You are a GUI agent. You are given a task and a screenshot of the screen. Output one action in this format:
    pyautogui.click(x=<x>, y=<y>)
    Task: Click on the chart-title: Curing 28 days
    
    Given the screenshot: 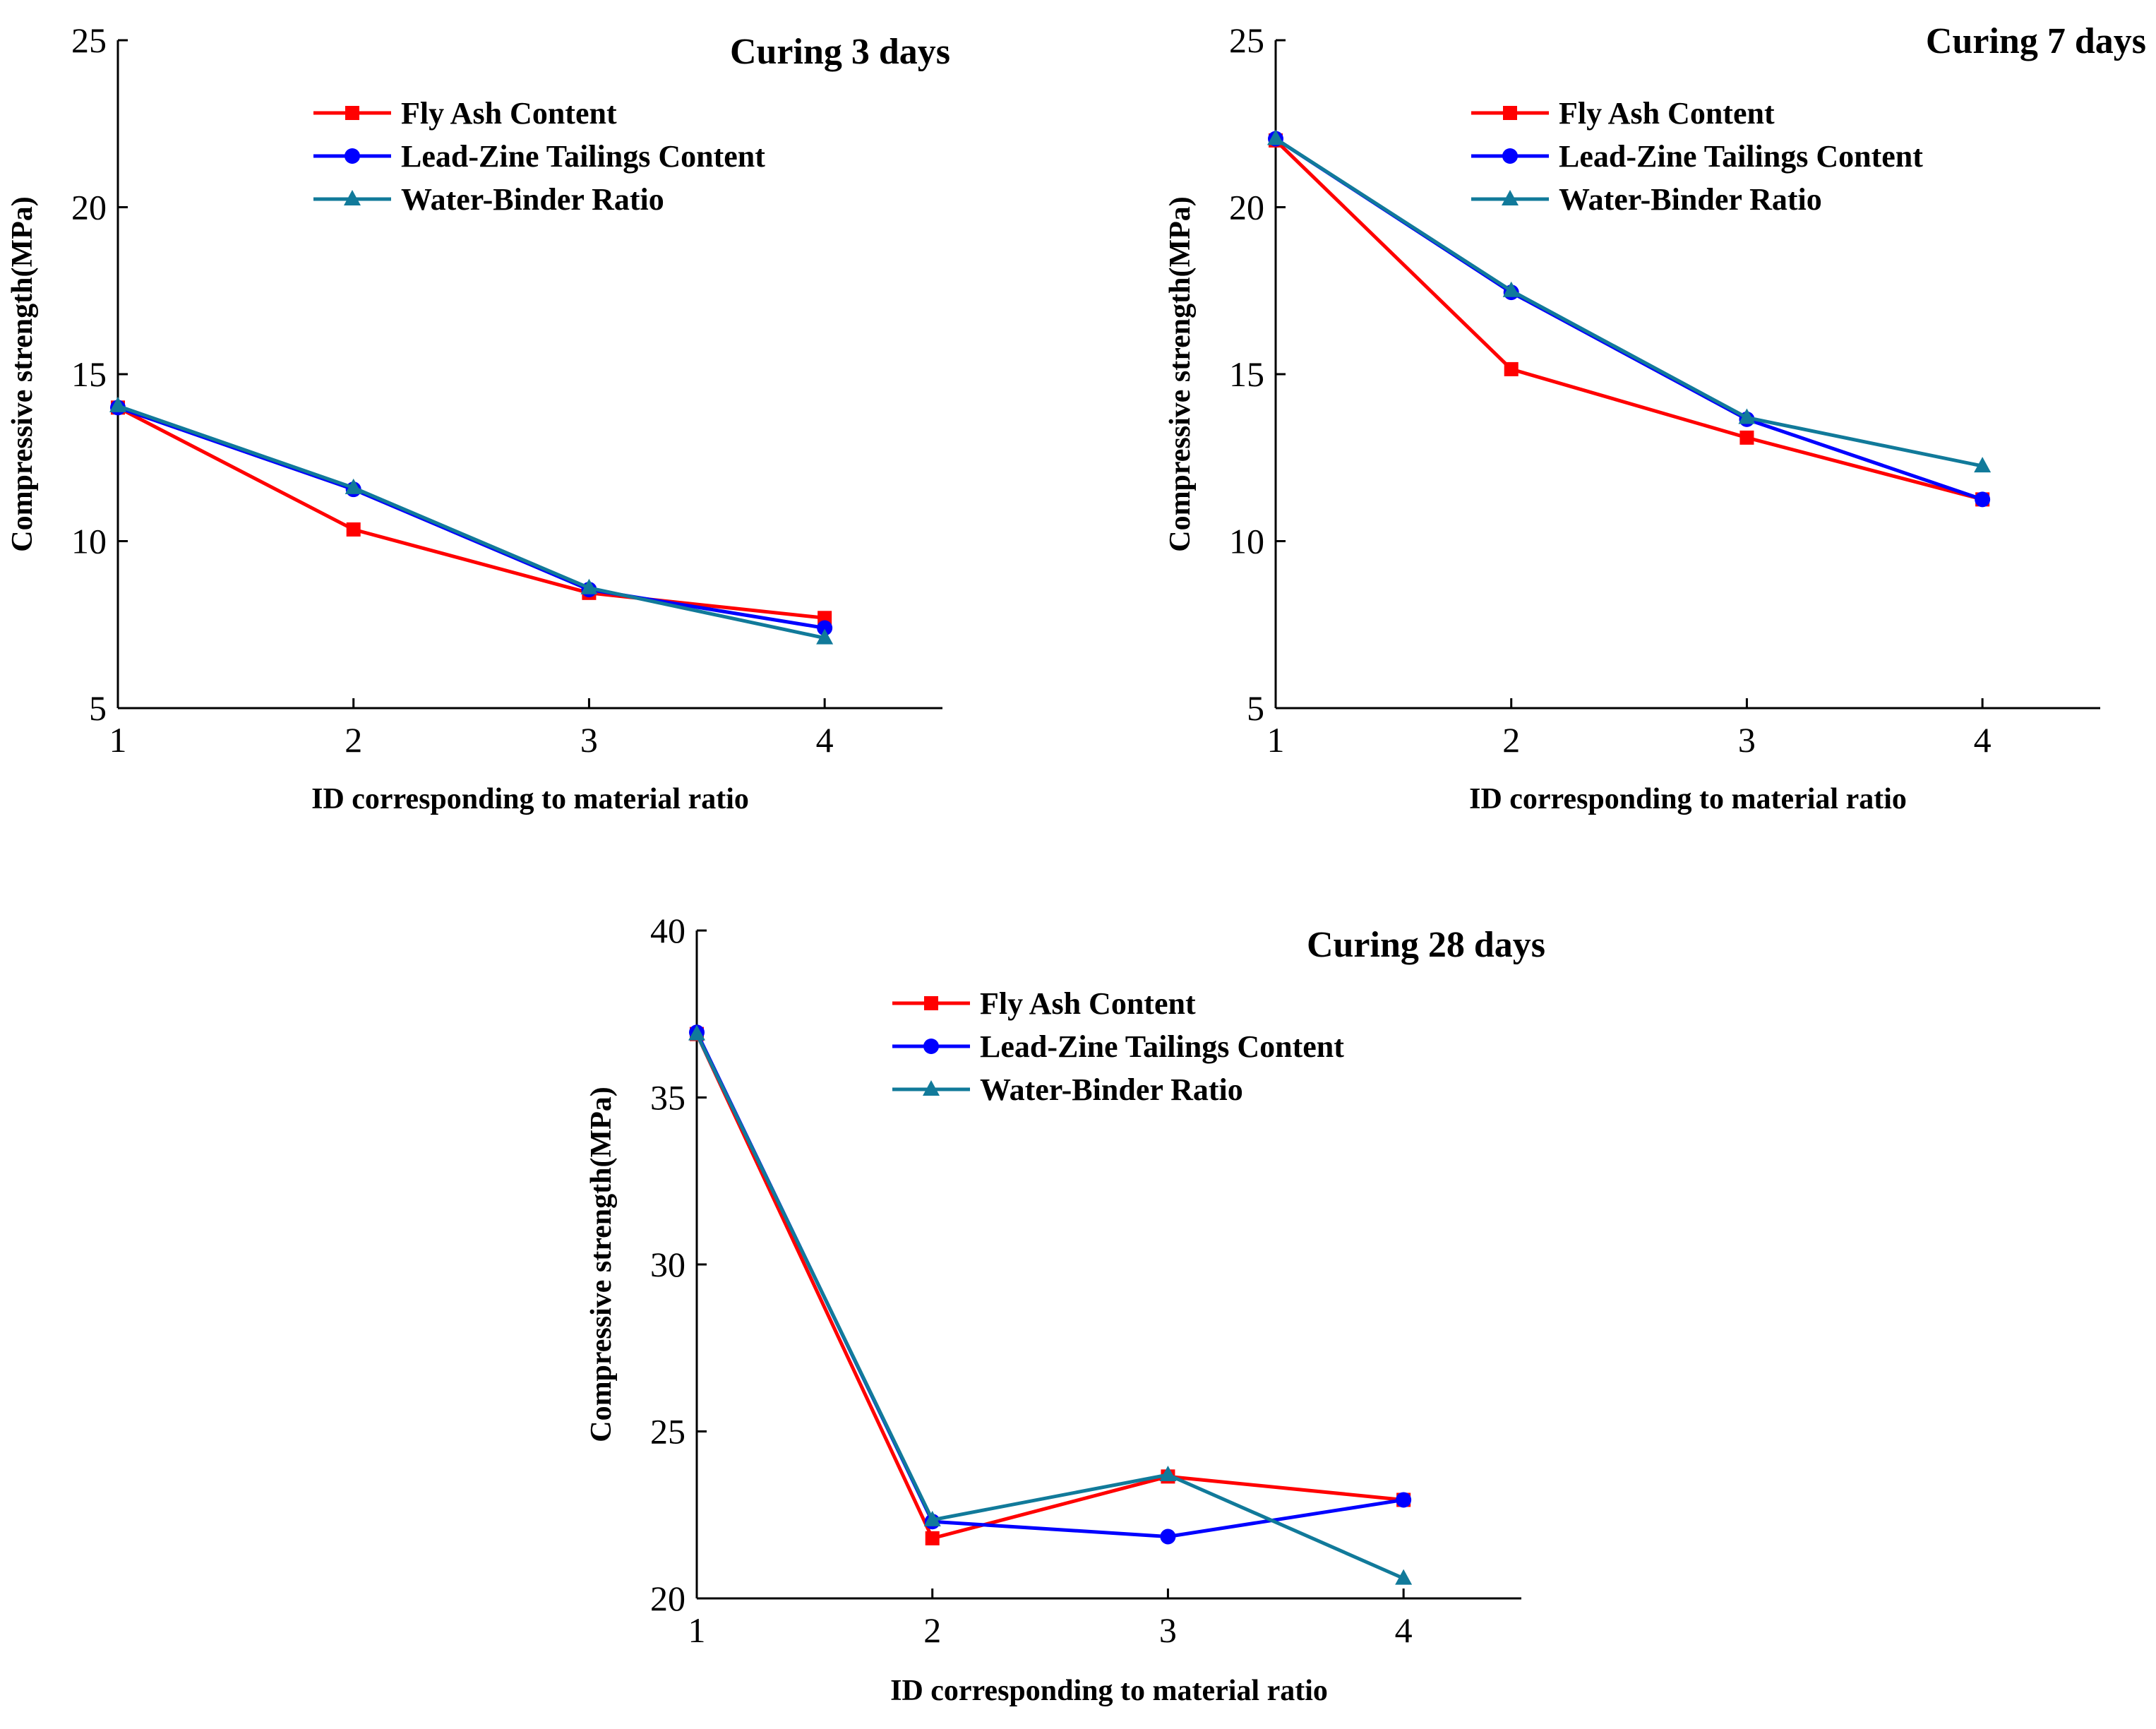 What is the action you would take?
    pyautogui.click(x=1426, y=945)
    